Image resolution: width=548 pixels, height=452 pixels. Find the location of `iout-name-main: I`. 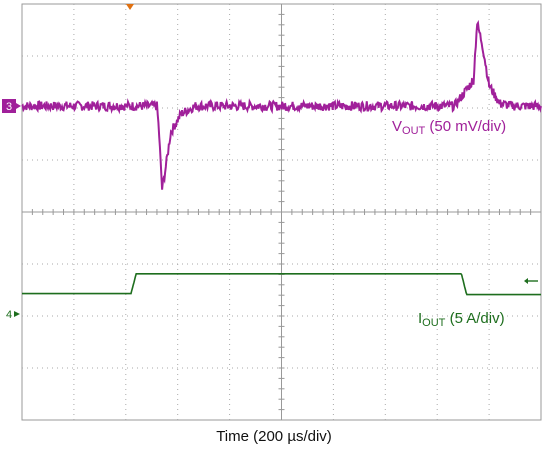

iout-name-main: I is located at coordinates (420, 318).